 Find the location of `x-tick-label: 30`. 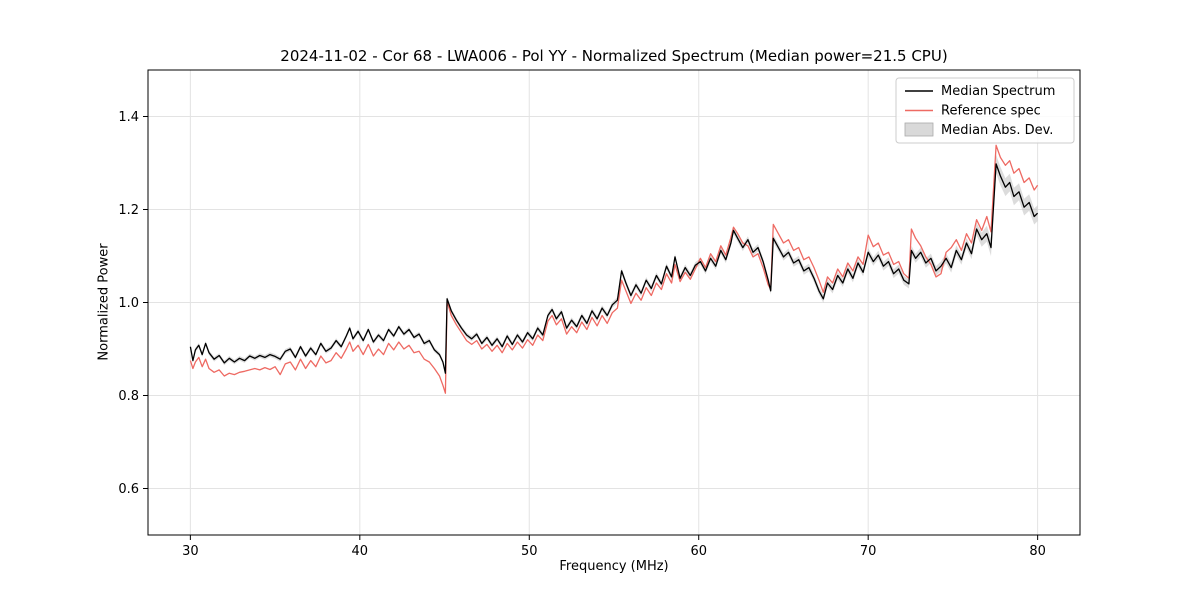

x-tick-label: 30 is located at coordinates (190, 551).